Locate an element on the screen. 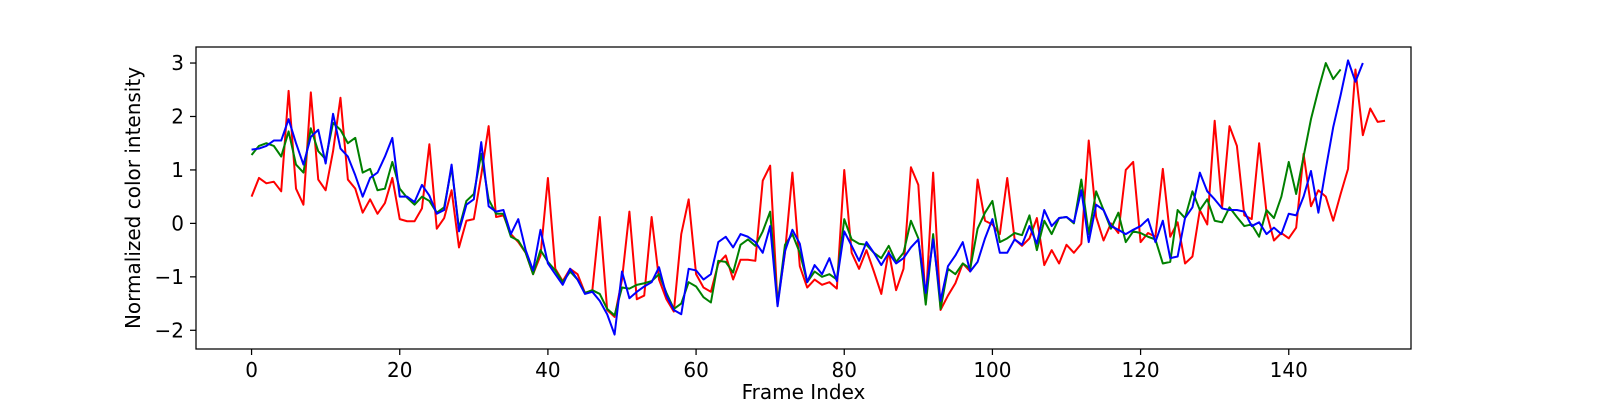 This screenshot has height=400, width=1600. x-axis: 0 20 40 60 80 100 120 140 is located at coordinates (776, 365).